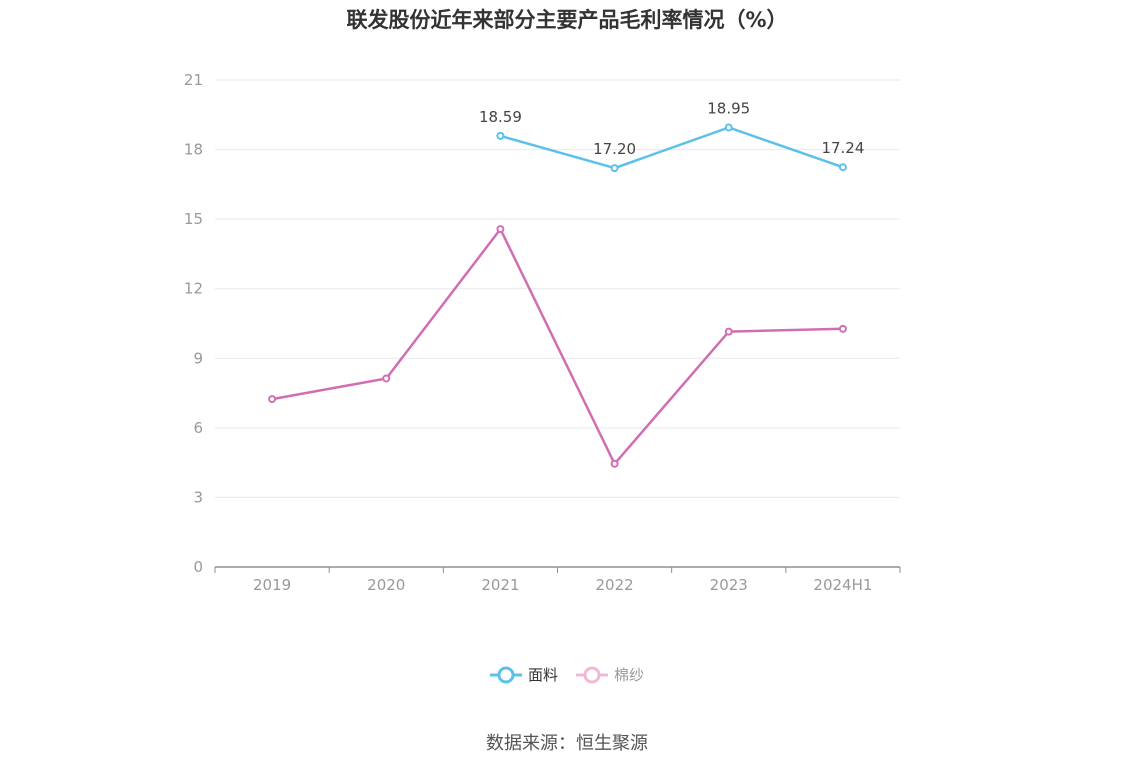 The height and width of the screenshot is (766, 1134). Describe the element at coordinates (500, 117) in the screenshot. I see `data-label: 18.59` at that location.